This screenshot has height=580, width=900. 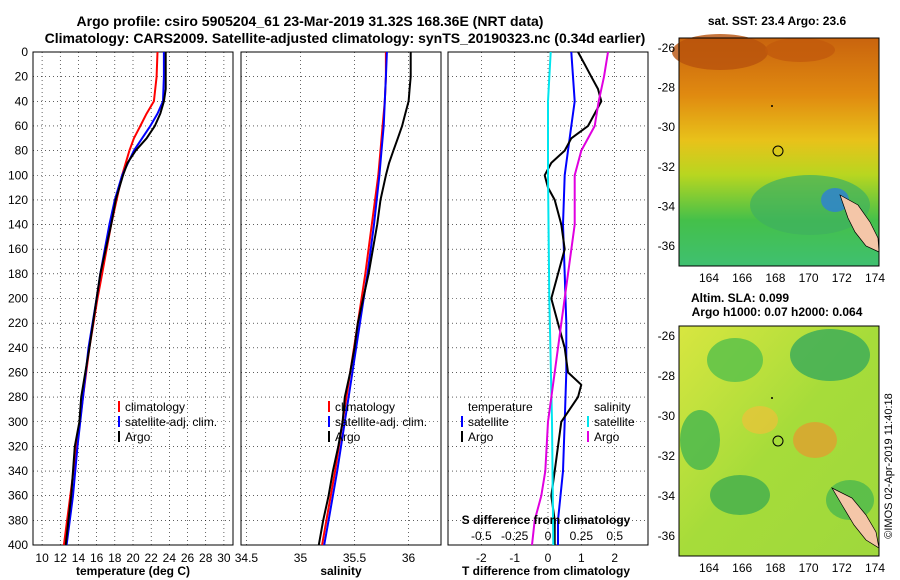 What do you see at coordinates (301, 558) in the screenshot?
I see `x-tick-label: 35` at bounding box center [301, 558].